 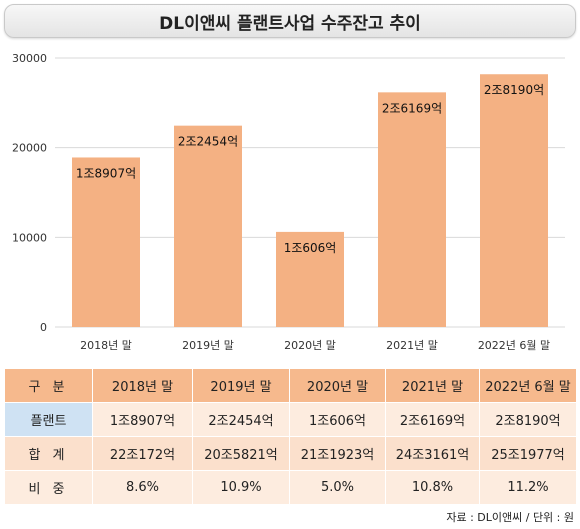 I want to click on table-cell: 25조1977억, so click(x=528, y=453).